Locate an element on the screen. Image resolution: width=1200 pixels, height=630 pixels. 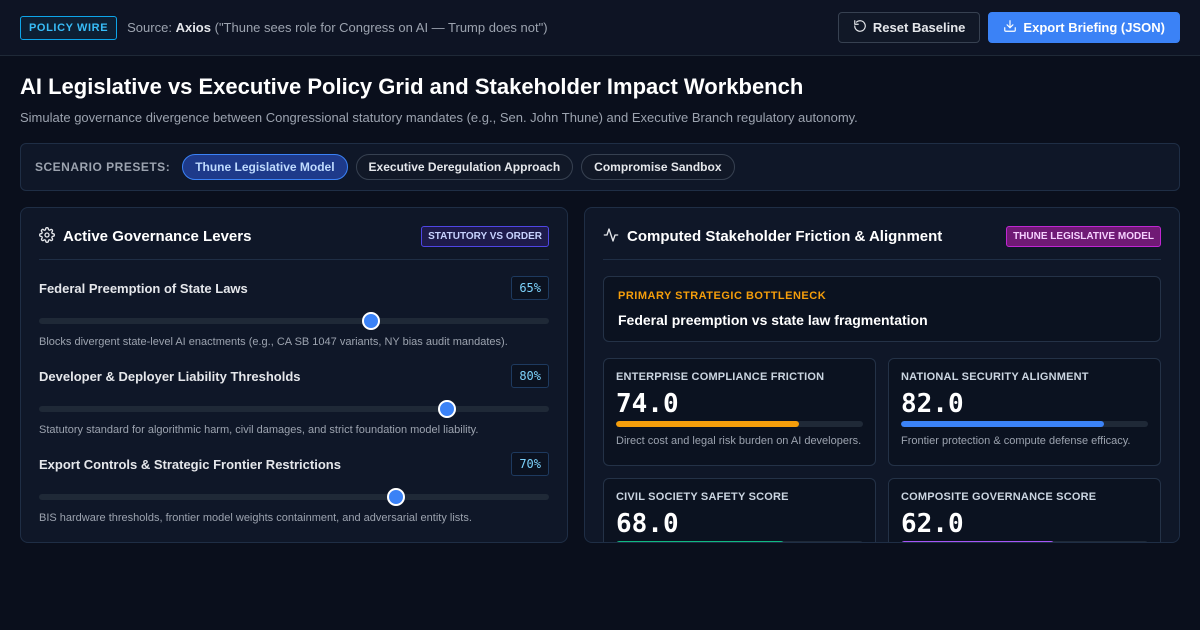
metric-civil-society-safety: CIVIL SOCIETY SAFETY SCORE 68.0 is located at coordinates (739, 510).